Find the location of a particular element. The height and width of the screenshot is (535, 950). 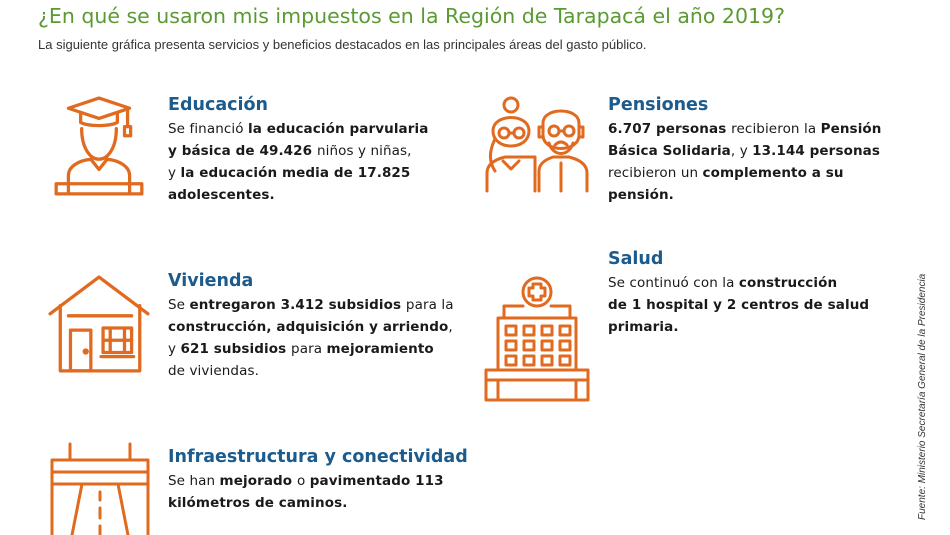

bold-text-run: la educación parvularia is located at coordinates (338, 129).